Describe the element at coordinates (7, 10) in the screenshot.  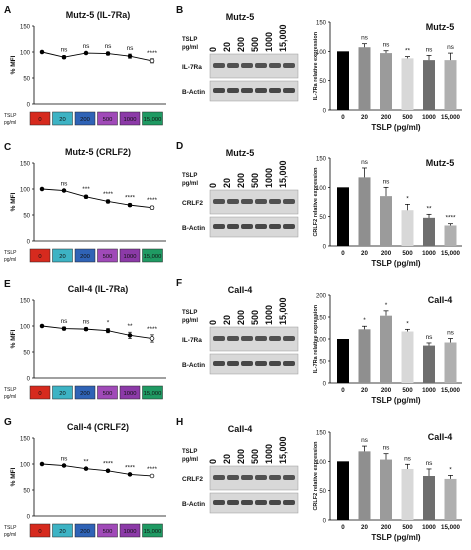
I see `panel-letter: A` at that location.